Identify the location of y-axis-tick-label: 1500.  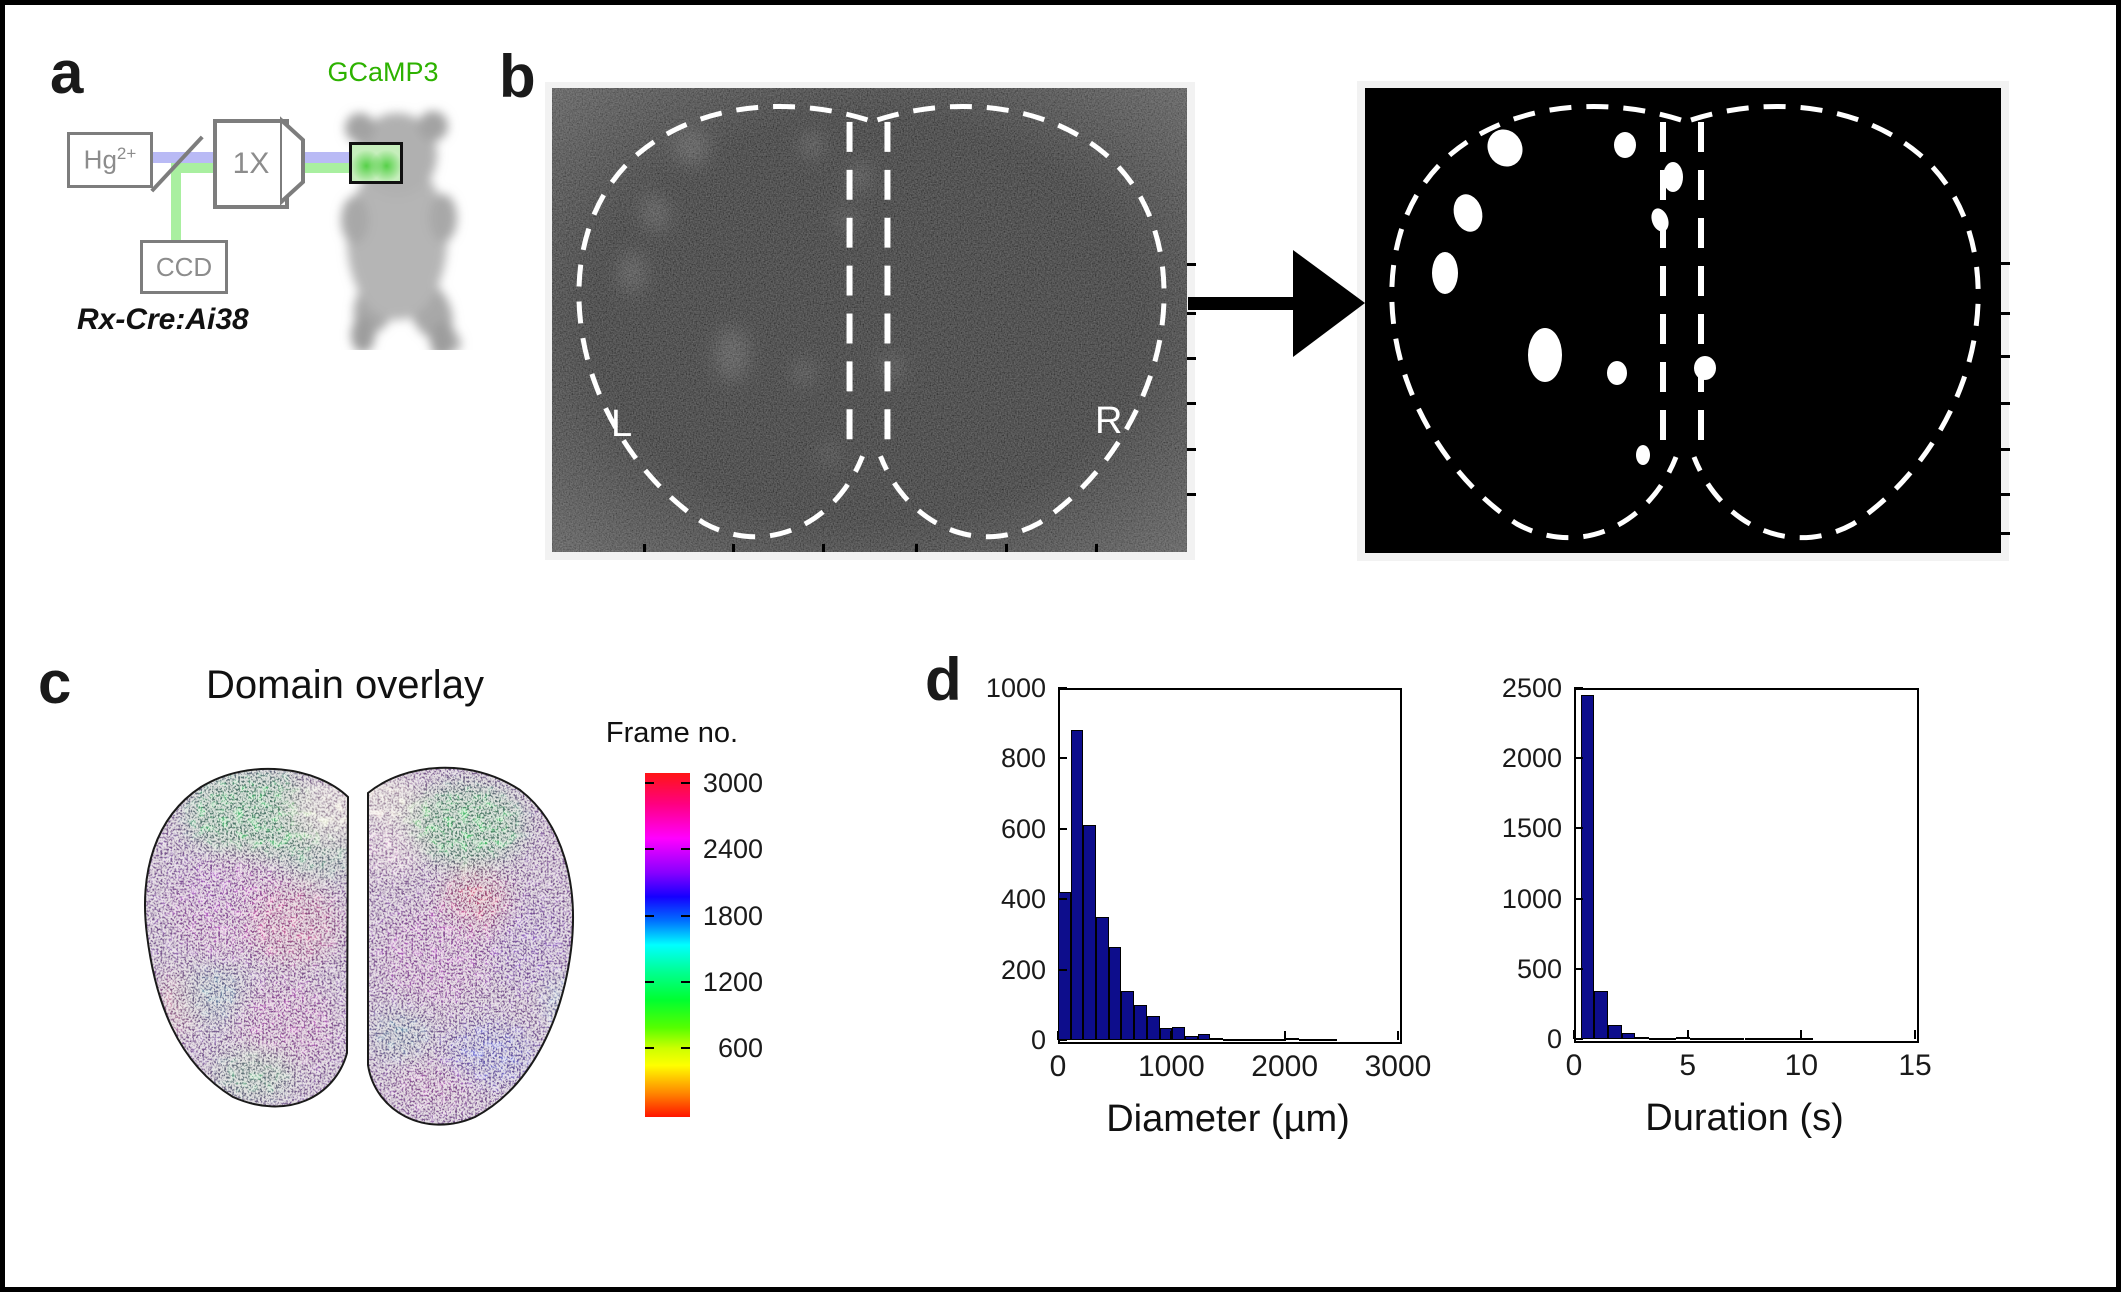
(1531, 828).